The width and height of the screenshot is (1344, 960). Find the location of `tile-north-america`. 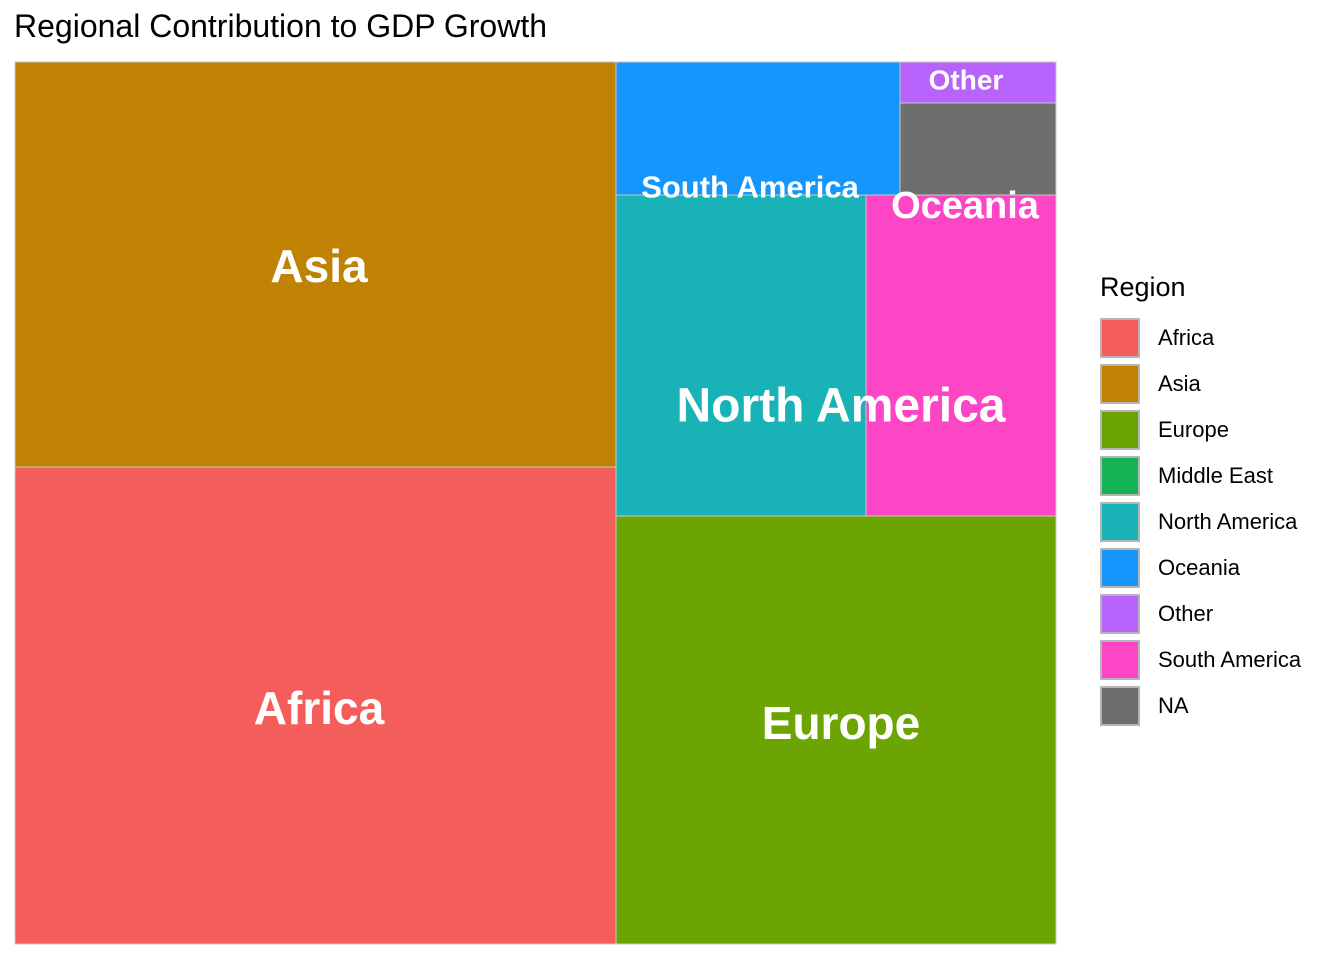

tile-north-america is located at coordinates (741, 355).